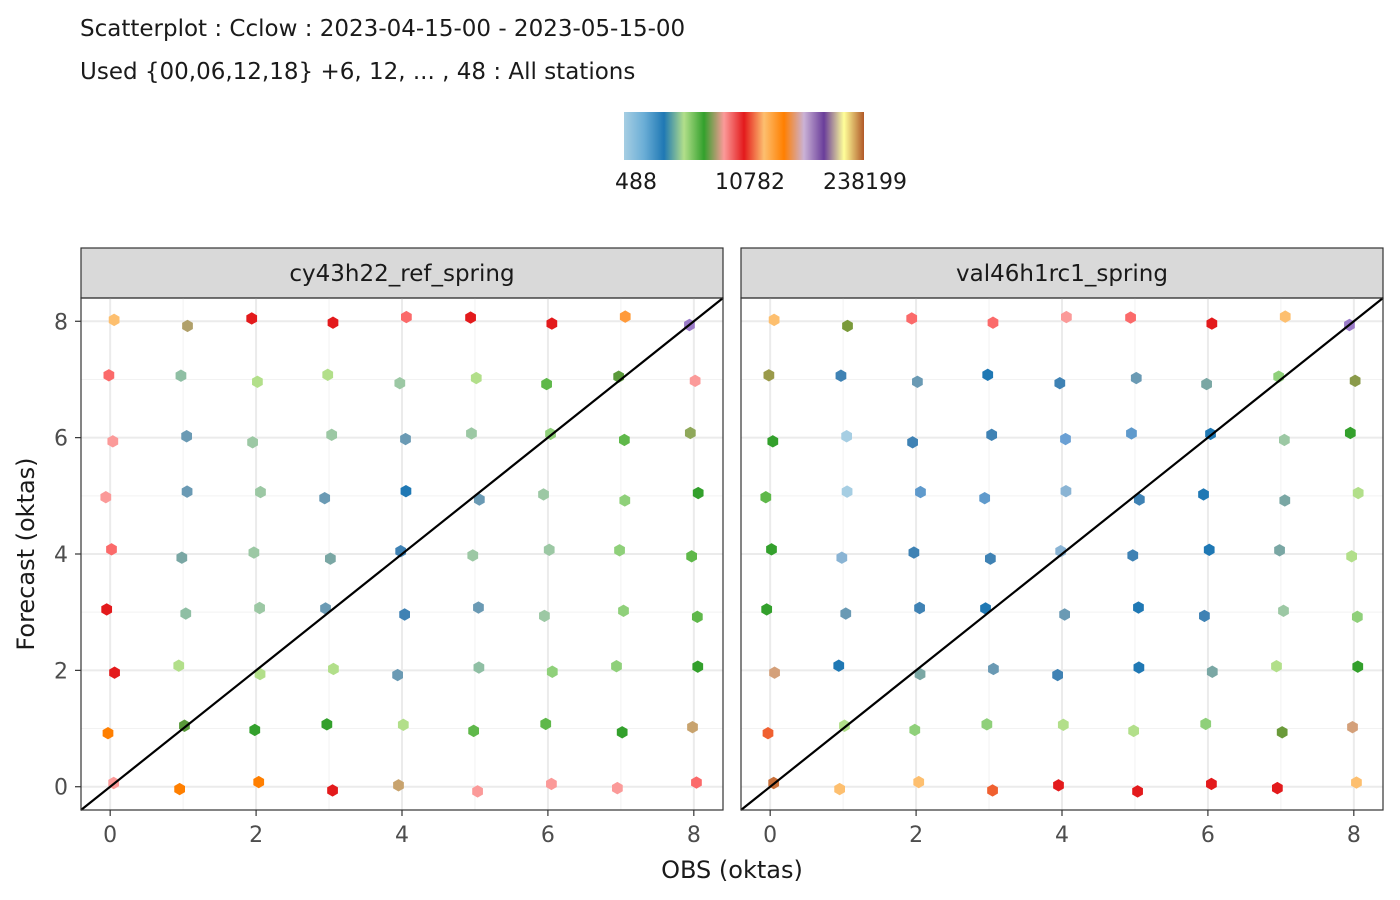 The image size is (1400, 900). Describe the element at coordinates (401, 274) in the screenshot. I see `facet-strip-label: cy43h22_ref_spring` at that location.